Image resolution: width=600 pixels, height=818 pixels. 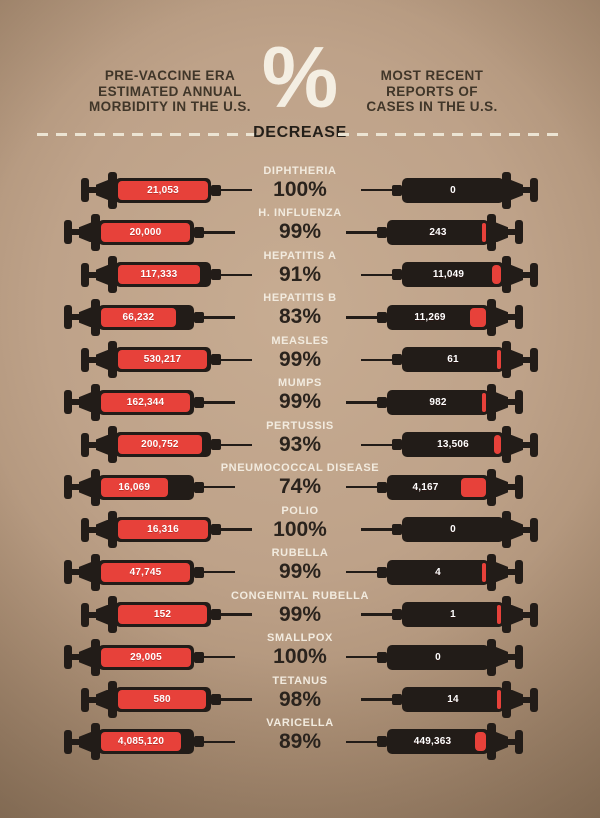 What do you see at coordinates (300, 267) in the screenshot?
I see `disease-label: HEPATITIS A 91%` at bounding box center [300, 267].